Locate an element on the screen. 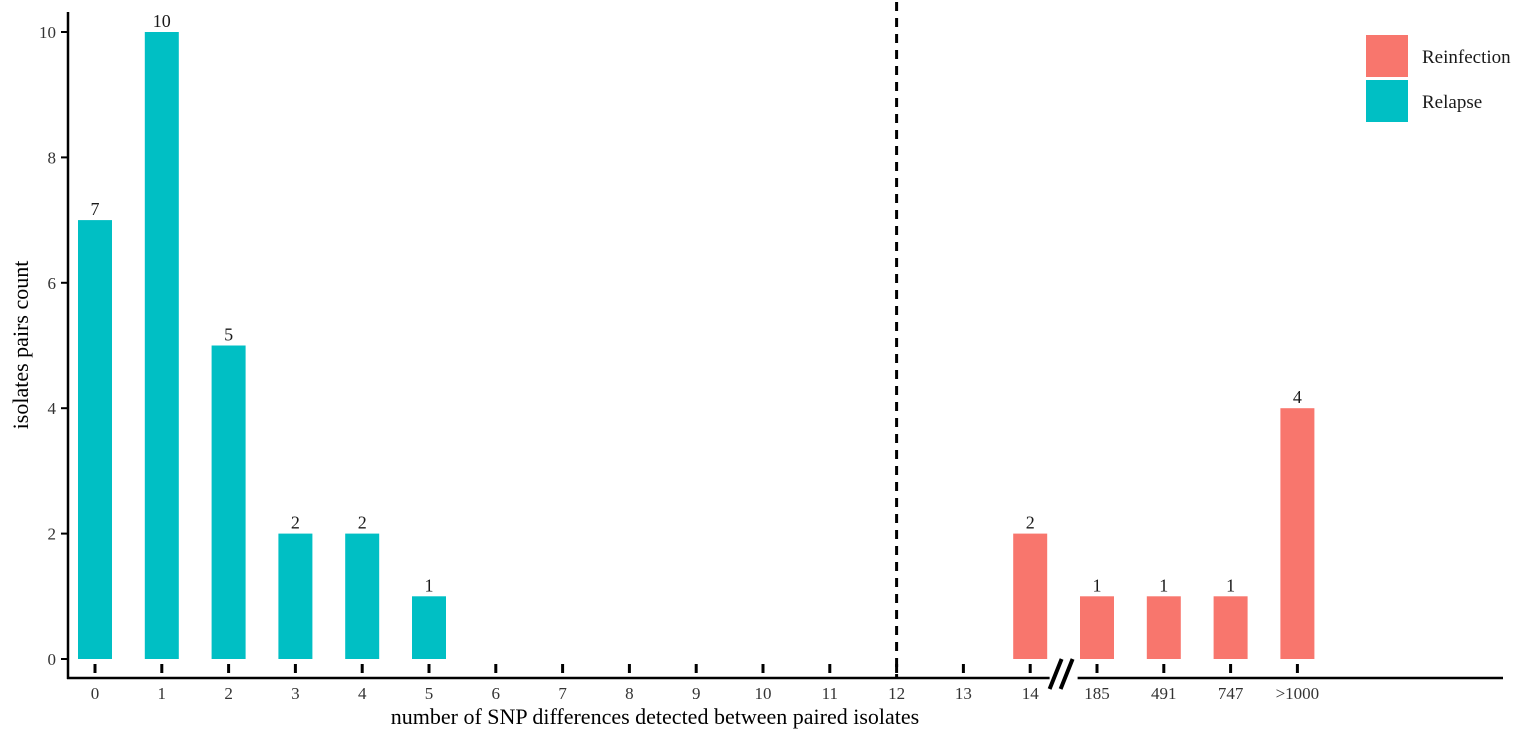 This screenshot has width=1535, height=733. x-tick-label: 5 is located at coordinates (429, 693).